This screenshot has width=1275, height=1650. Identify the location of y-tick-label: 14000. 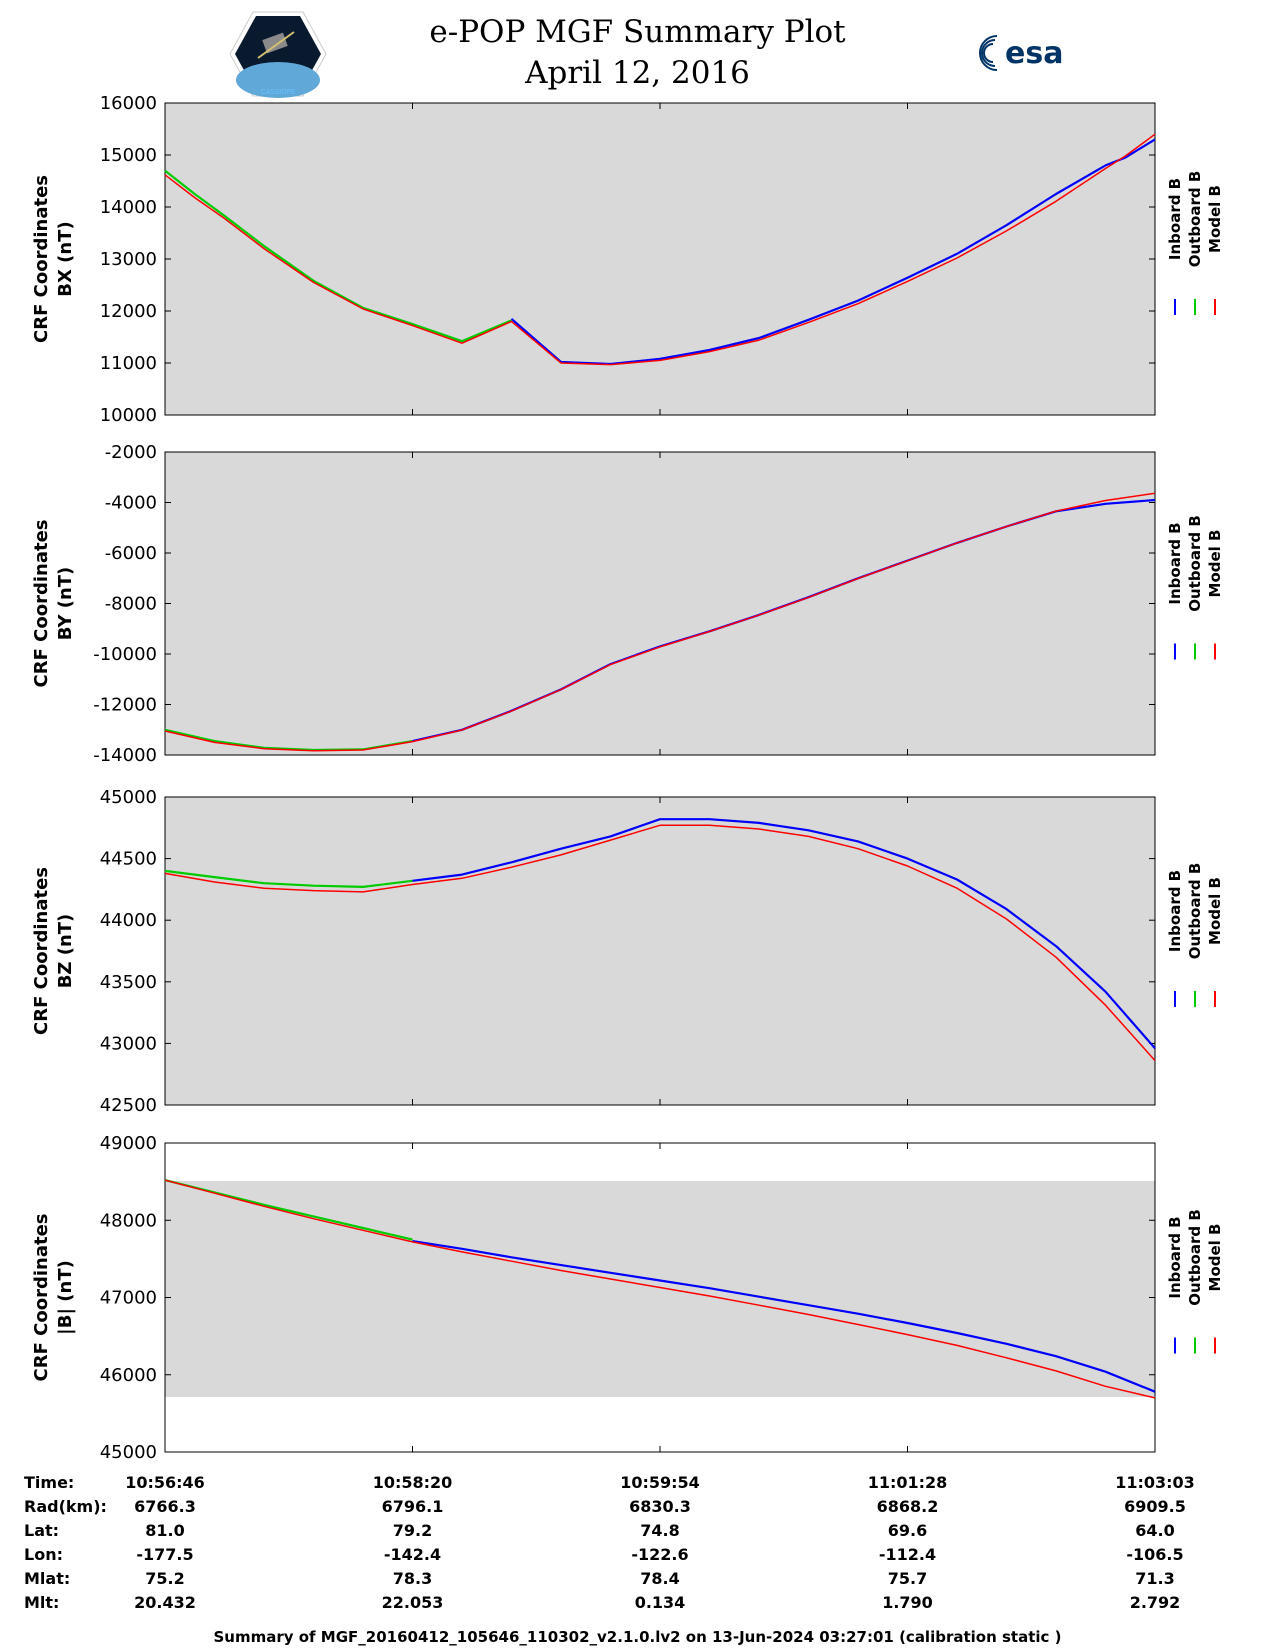
(128, 207).